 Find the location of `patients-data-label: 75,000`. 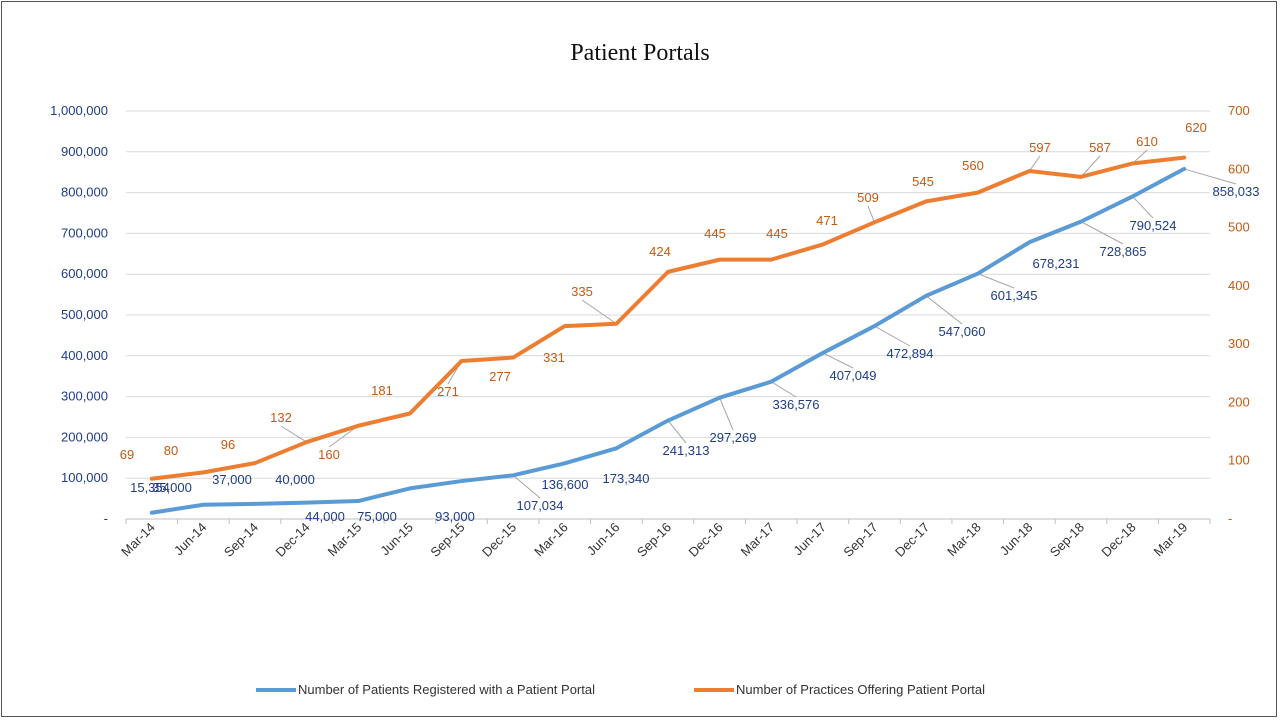

patients-data-label: 75,000 is located at coordinates (377, 516).